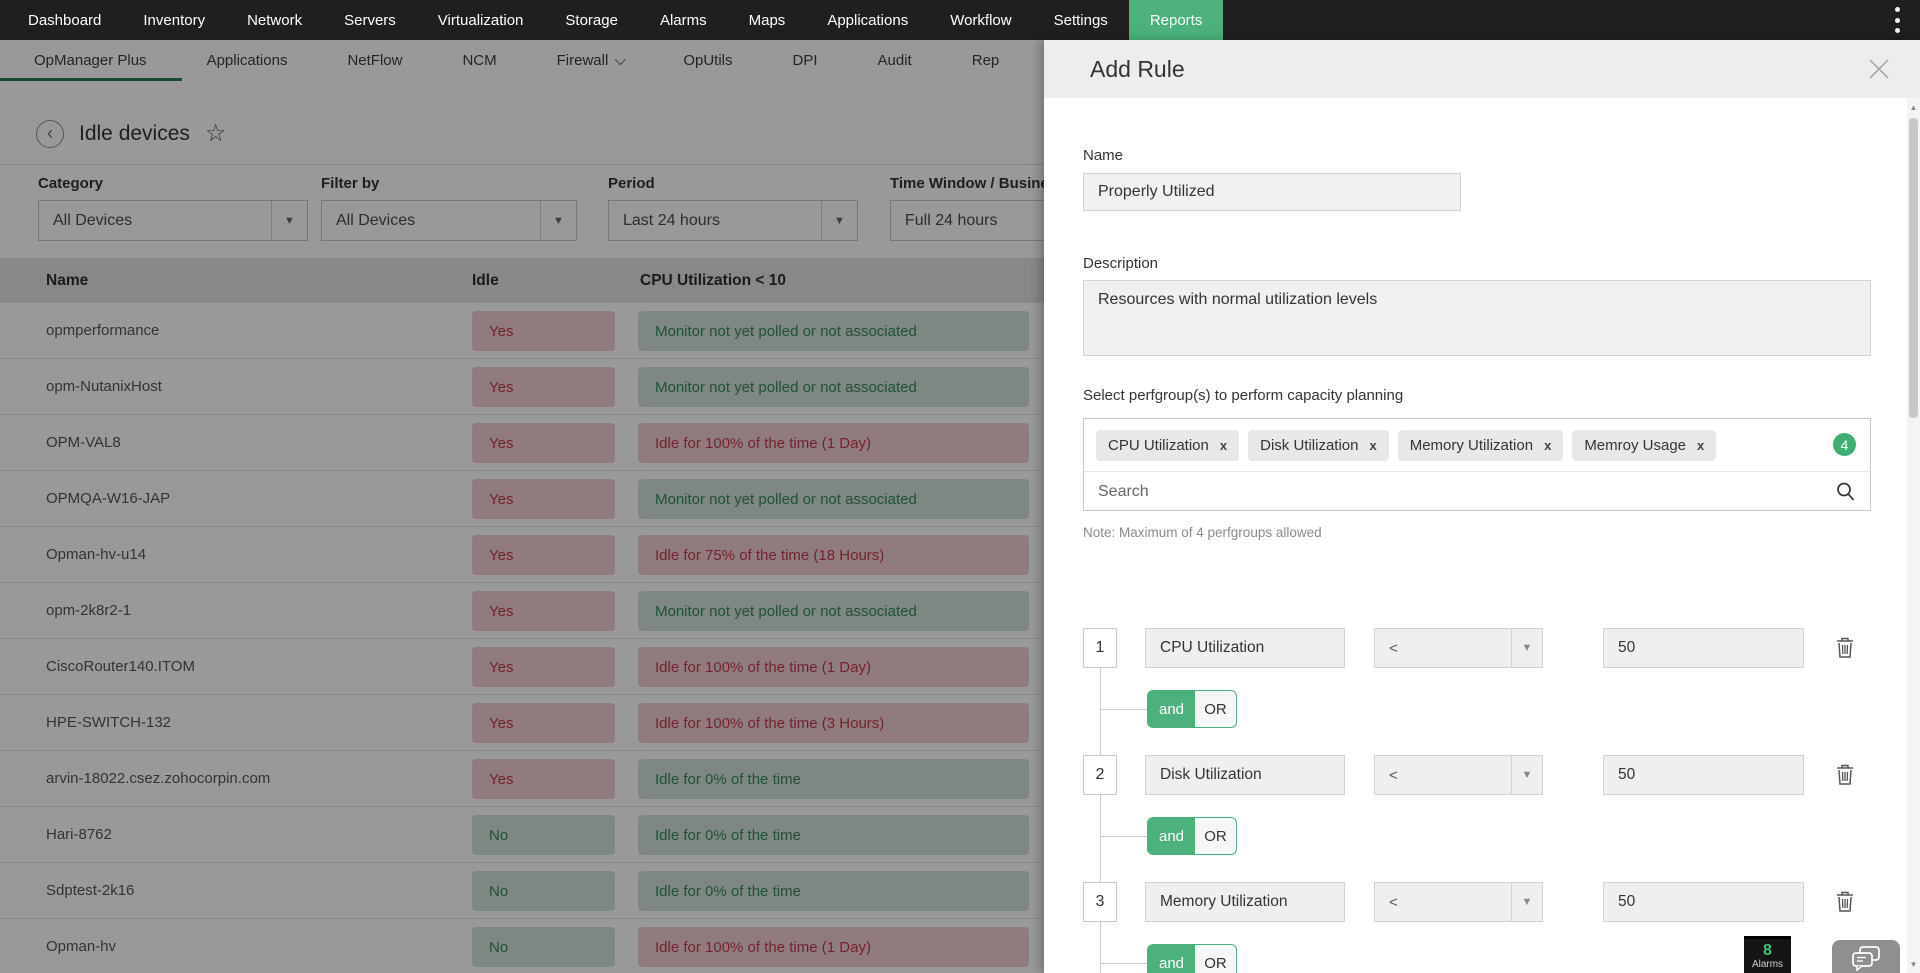 Image resolution: width=1920 pixels, height=973 pixels. I want to click on tab-dpi: DPI, so click(805, 60).